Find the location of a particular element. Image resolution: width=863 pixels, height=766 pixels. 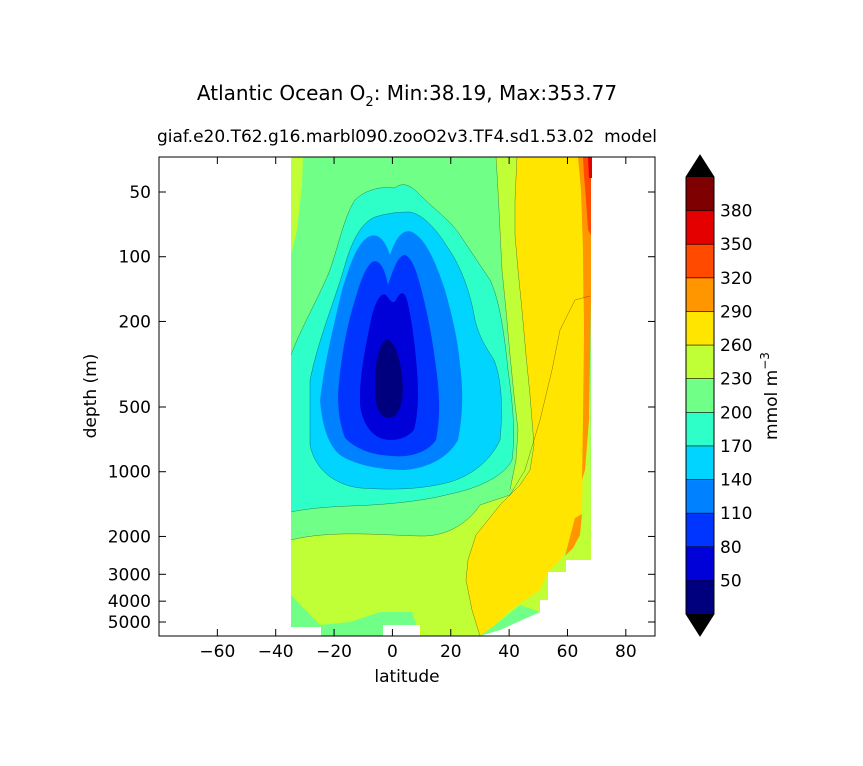

colorbar-tick-label: 260 is located at coordinates (736, 346).